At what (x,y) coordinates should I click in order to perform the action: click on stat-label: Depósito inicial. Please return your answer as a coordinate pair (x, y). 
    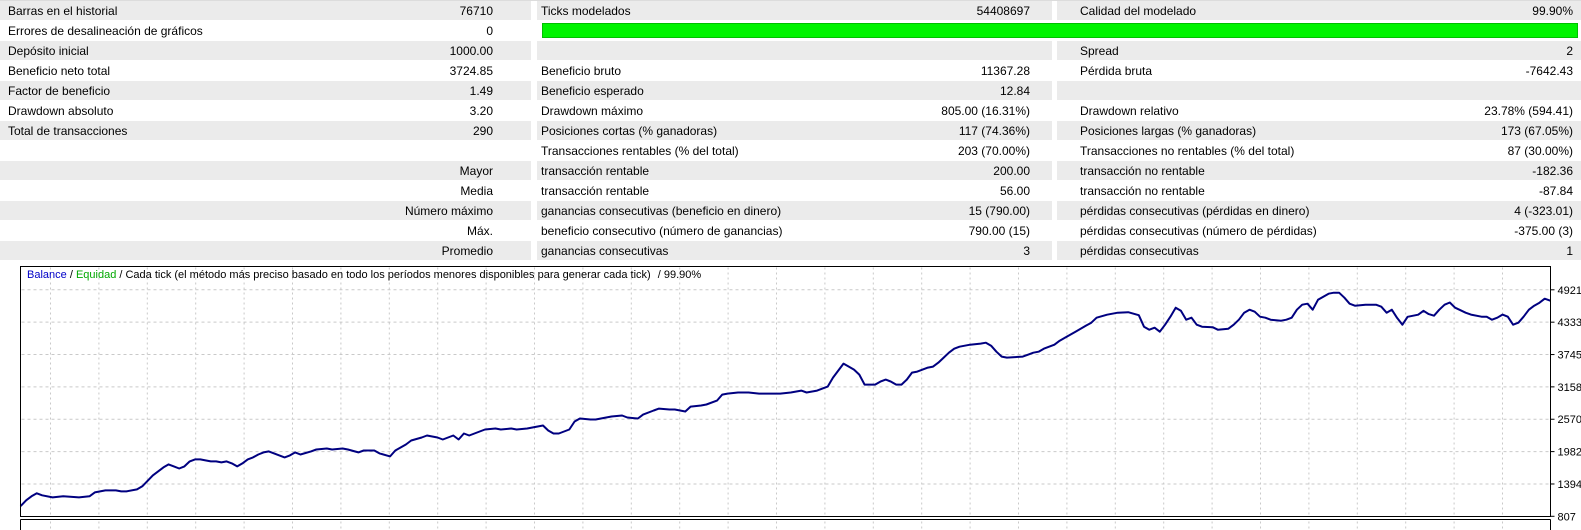
    Looking at the image, I should click on (48, 50).